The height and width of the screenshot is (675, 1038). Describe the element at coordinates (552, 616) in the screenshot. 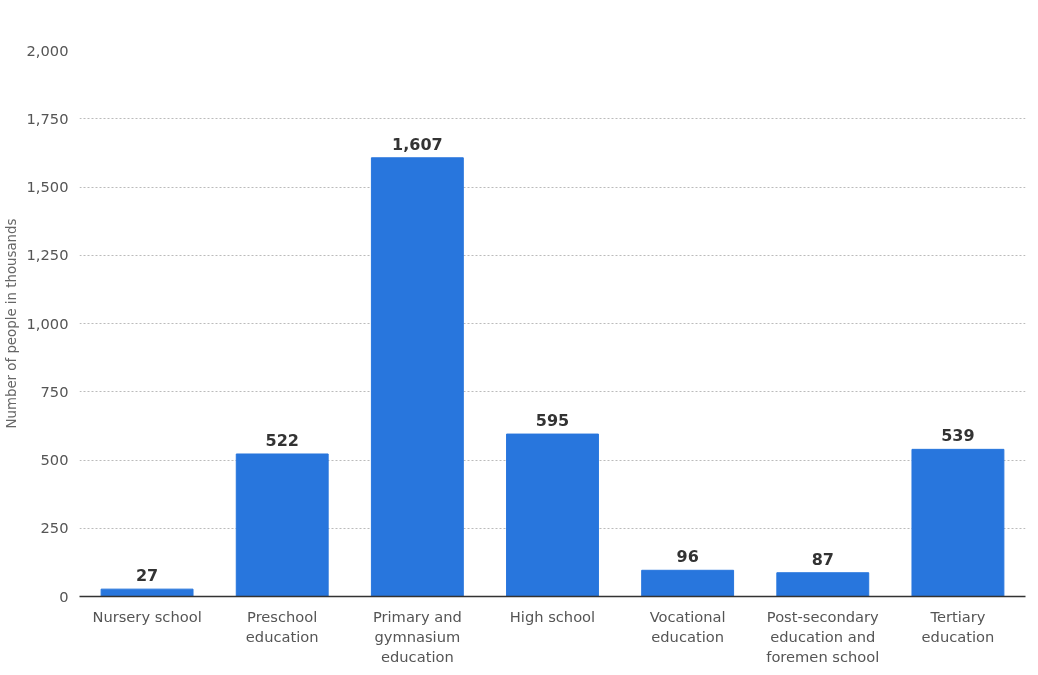

I see `x-tick-label: High school` at that location.